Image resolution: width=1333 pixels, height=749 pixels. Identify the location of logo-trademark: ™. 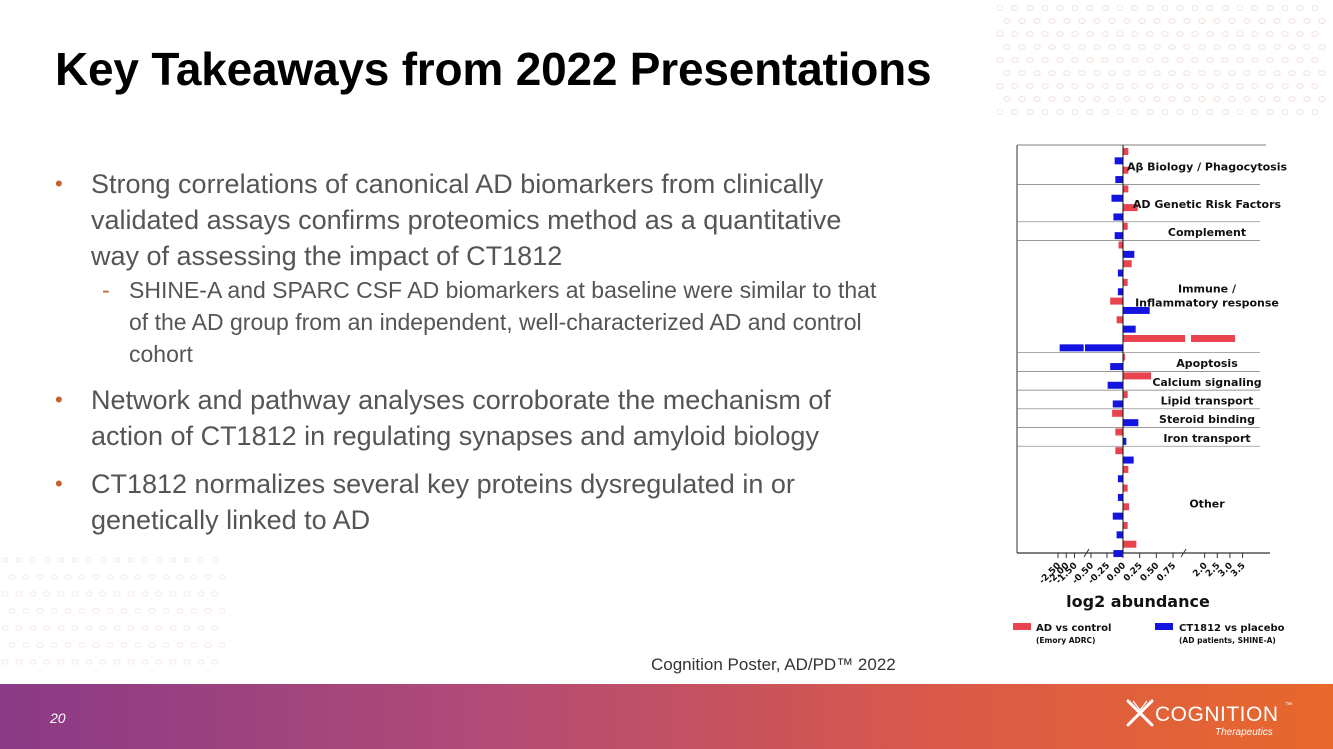
(1288, 705).